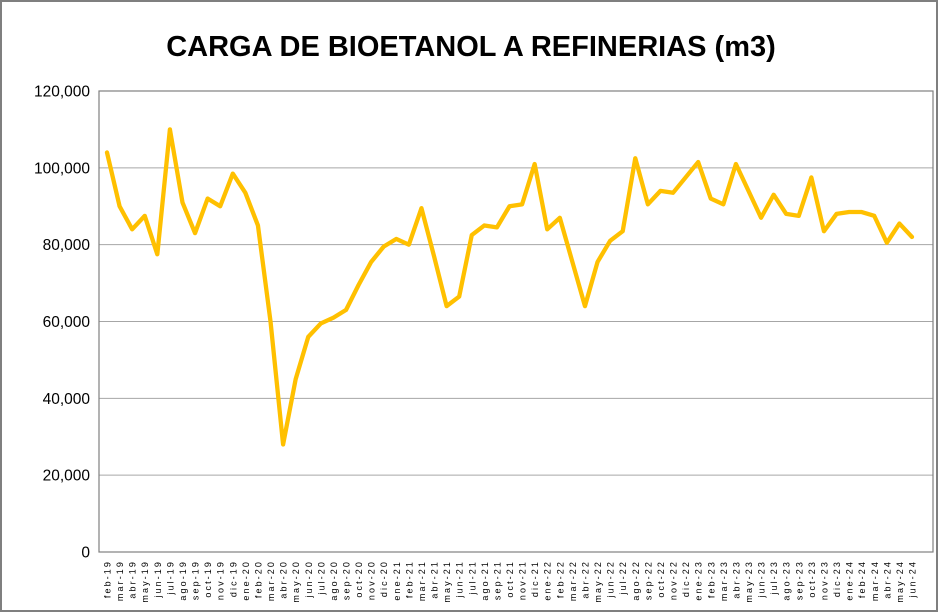  I want to click on x-axis-tick-label: dic-19, so click(233, 578).